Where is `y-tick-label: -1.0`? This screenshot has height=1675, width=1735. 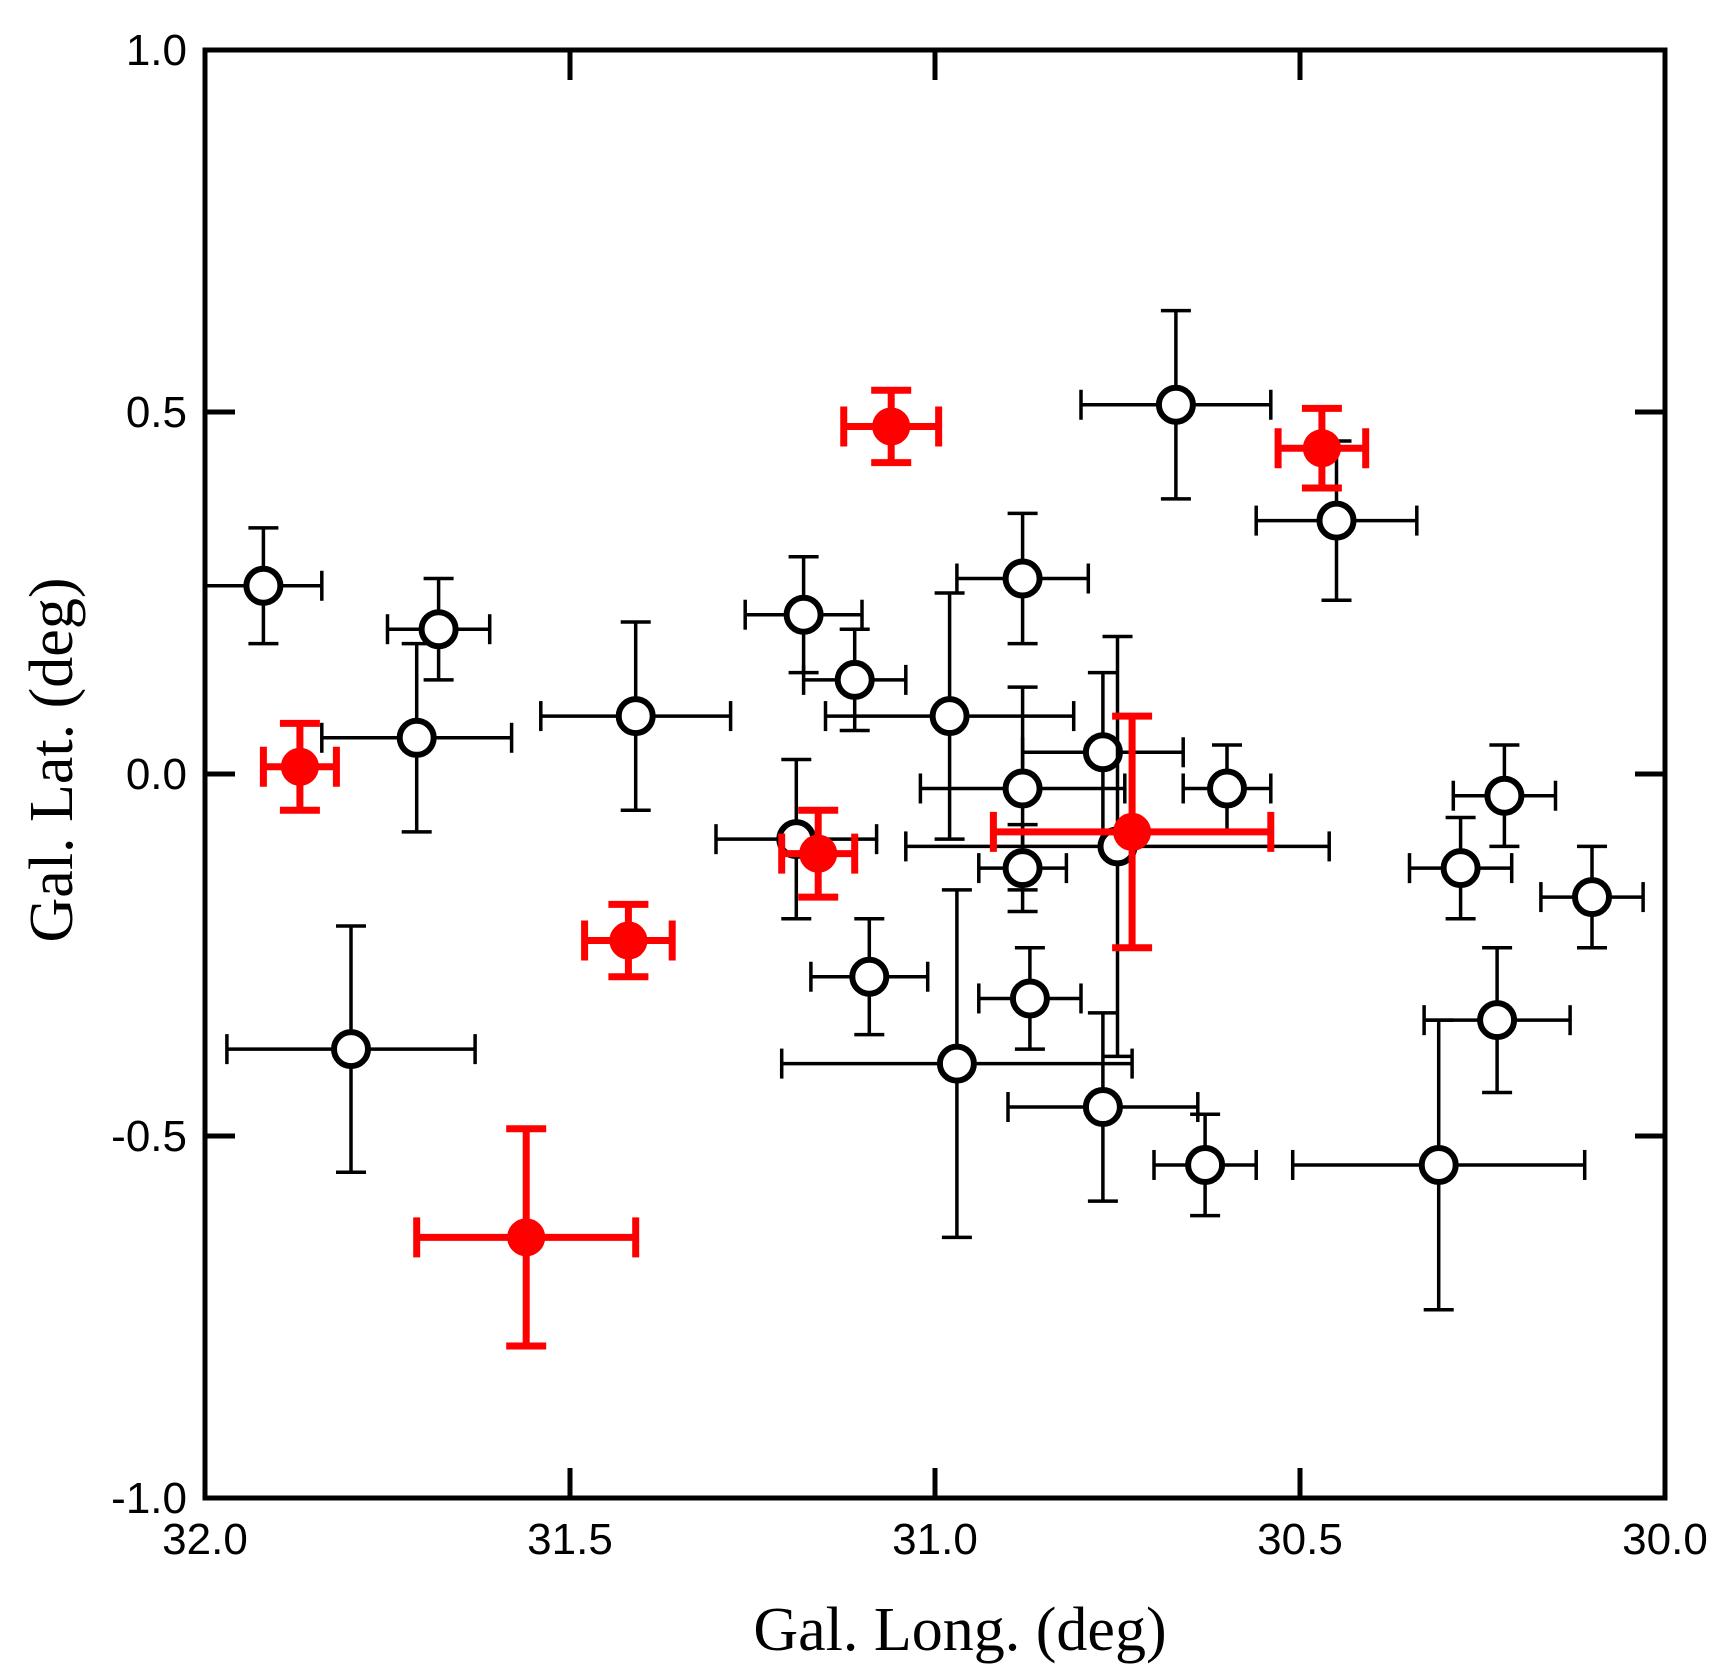 y-tick-label: -1.0 is located at coordinates (149, 1498).